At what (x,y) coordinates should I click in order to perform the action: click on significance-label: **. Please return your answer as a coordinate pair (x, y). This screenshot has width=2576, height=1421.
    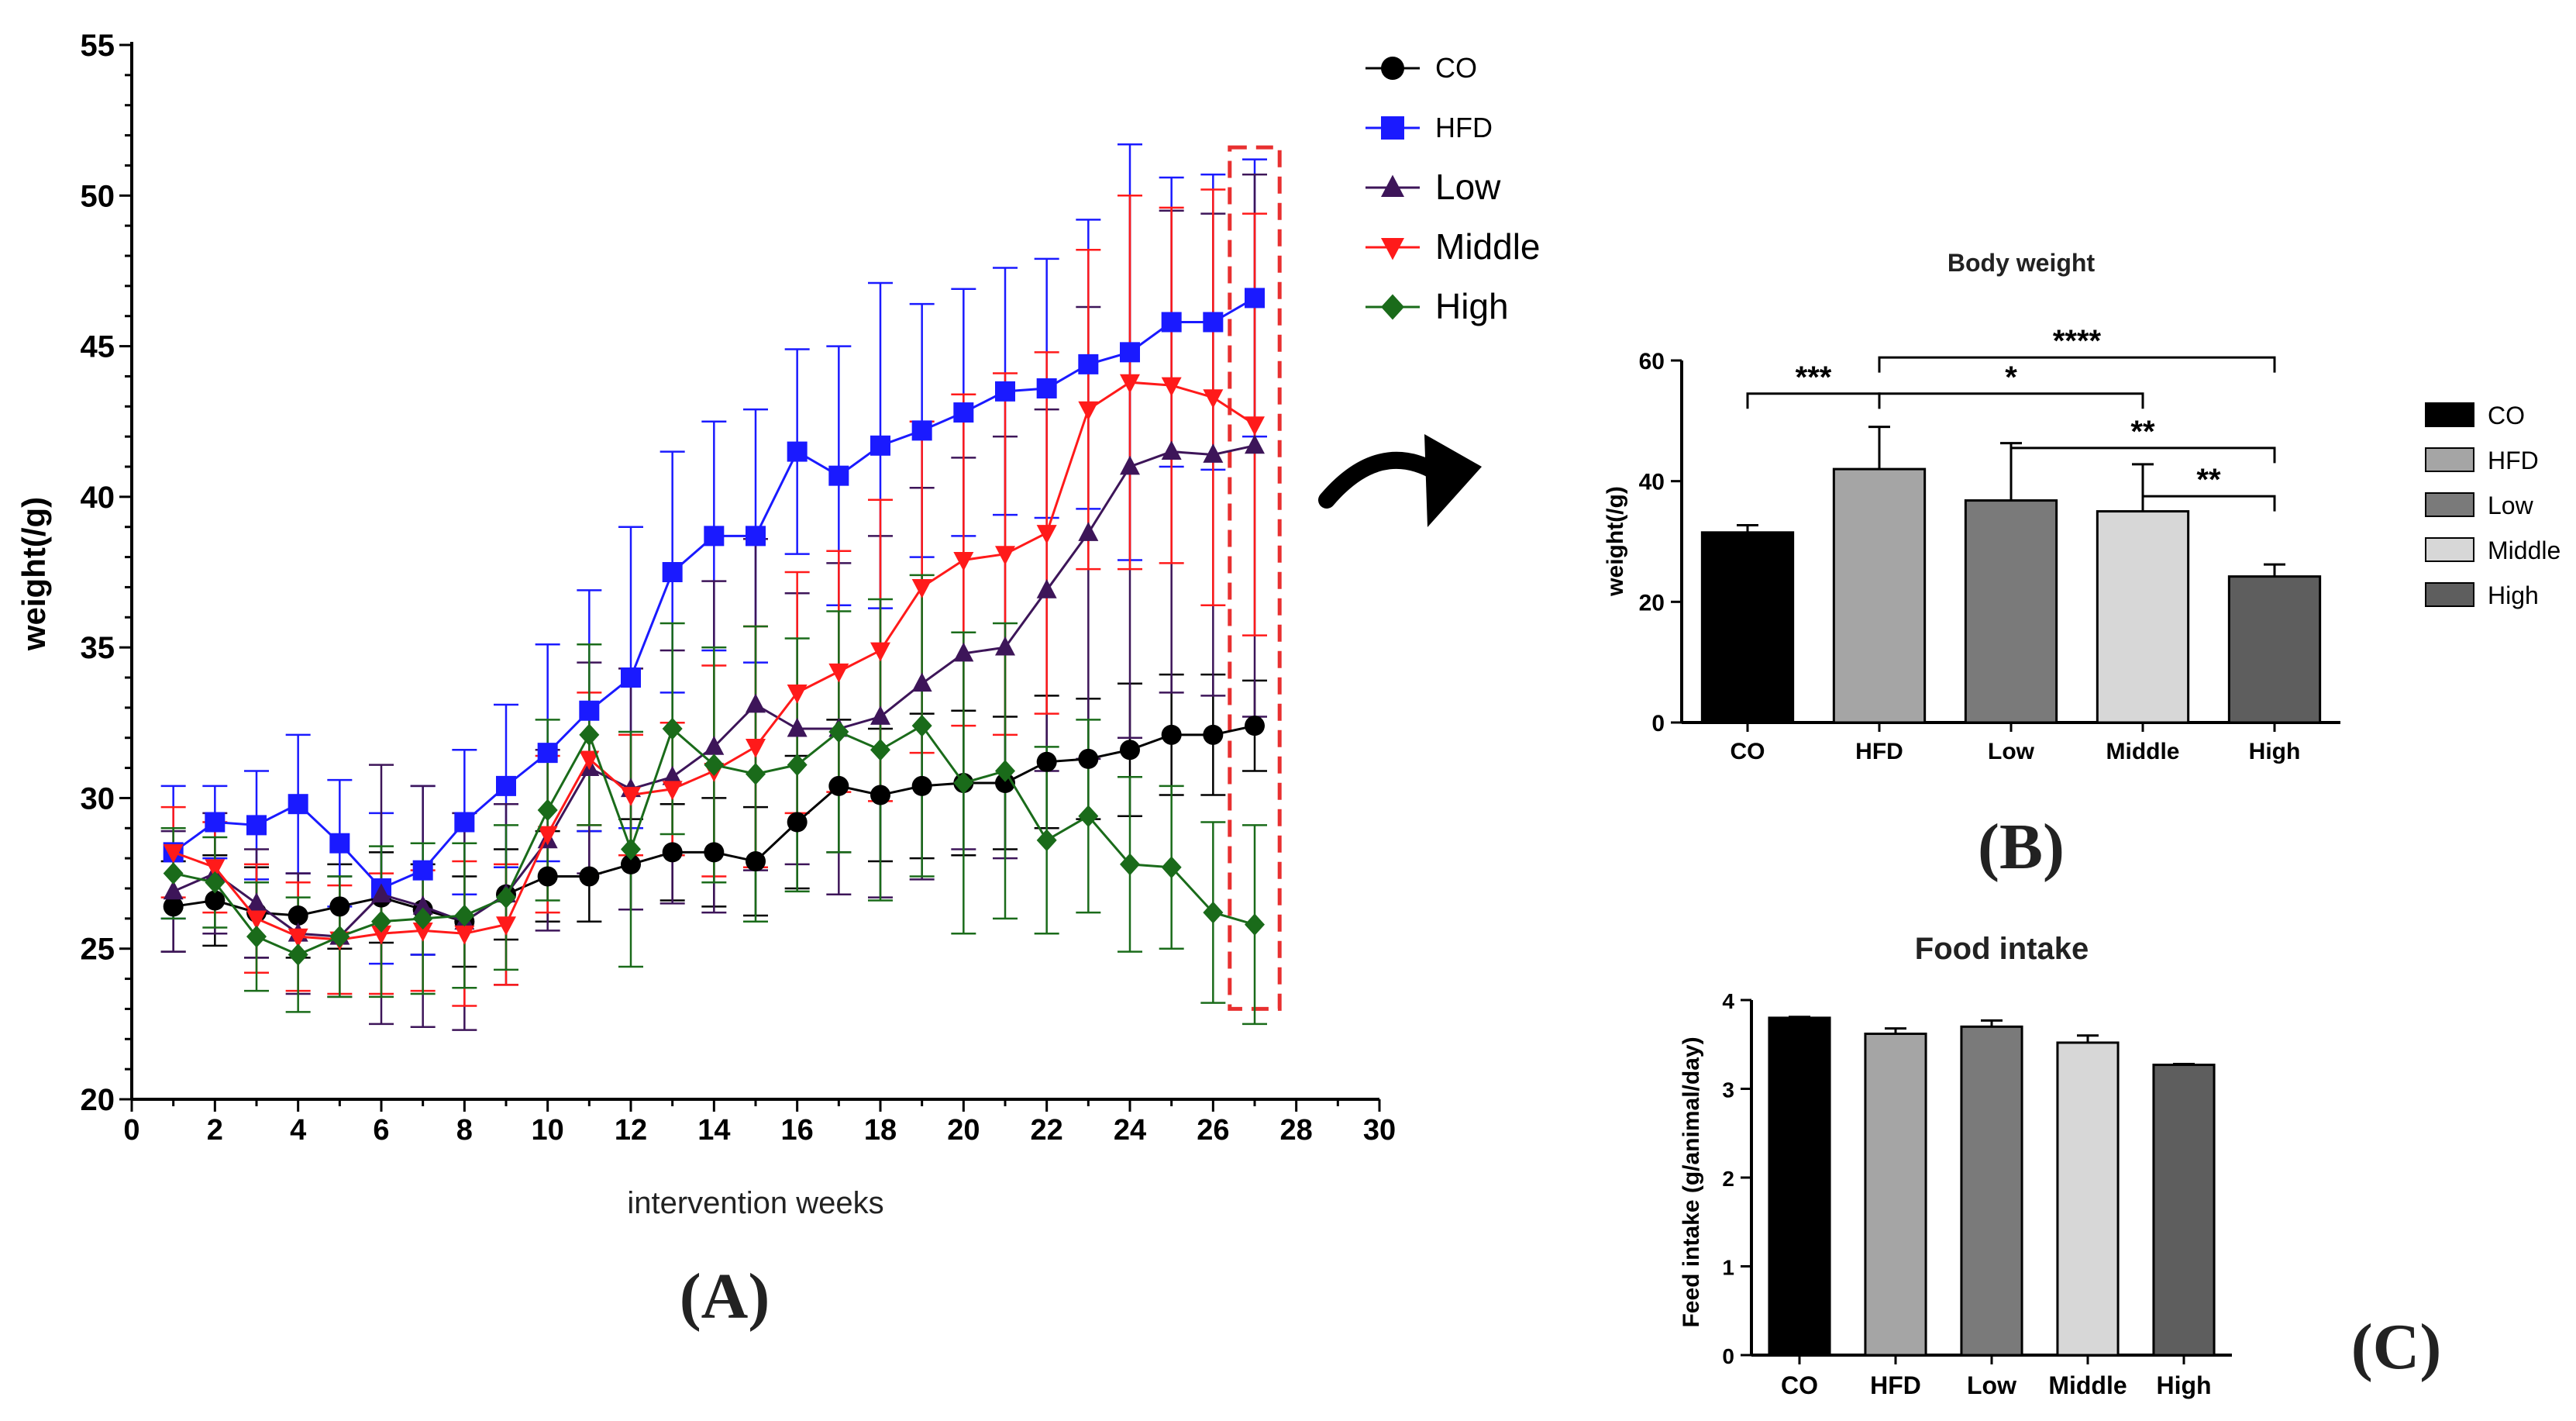
    Looking at the image, I should click on (2142, 432).